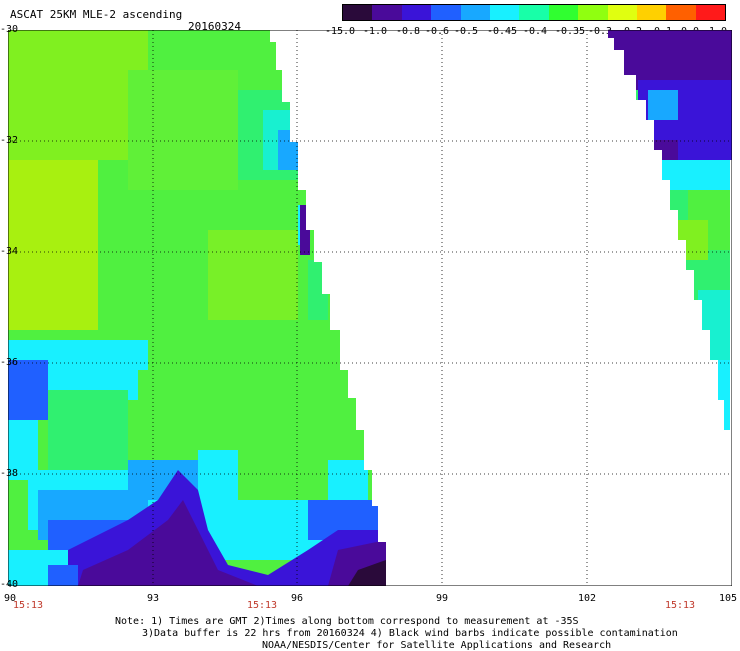 Image resolution: width=740 pixels, height=651 pixels. Describe the element at coordinates (96, 14) in the screenshot. I see `chart-title: ASCAT 25KM MLE-2 ascending` at that location.